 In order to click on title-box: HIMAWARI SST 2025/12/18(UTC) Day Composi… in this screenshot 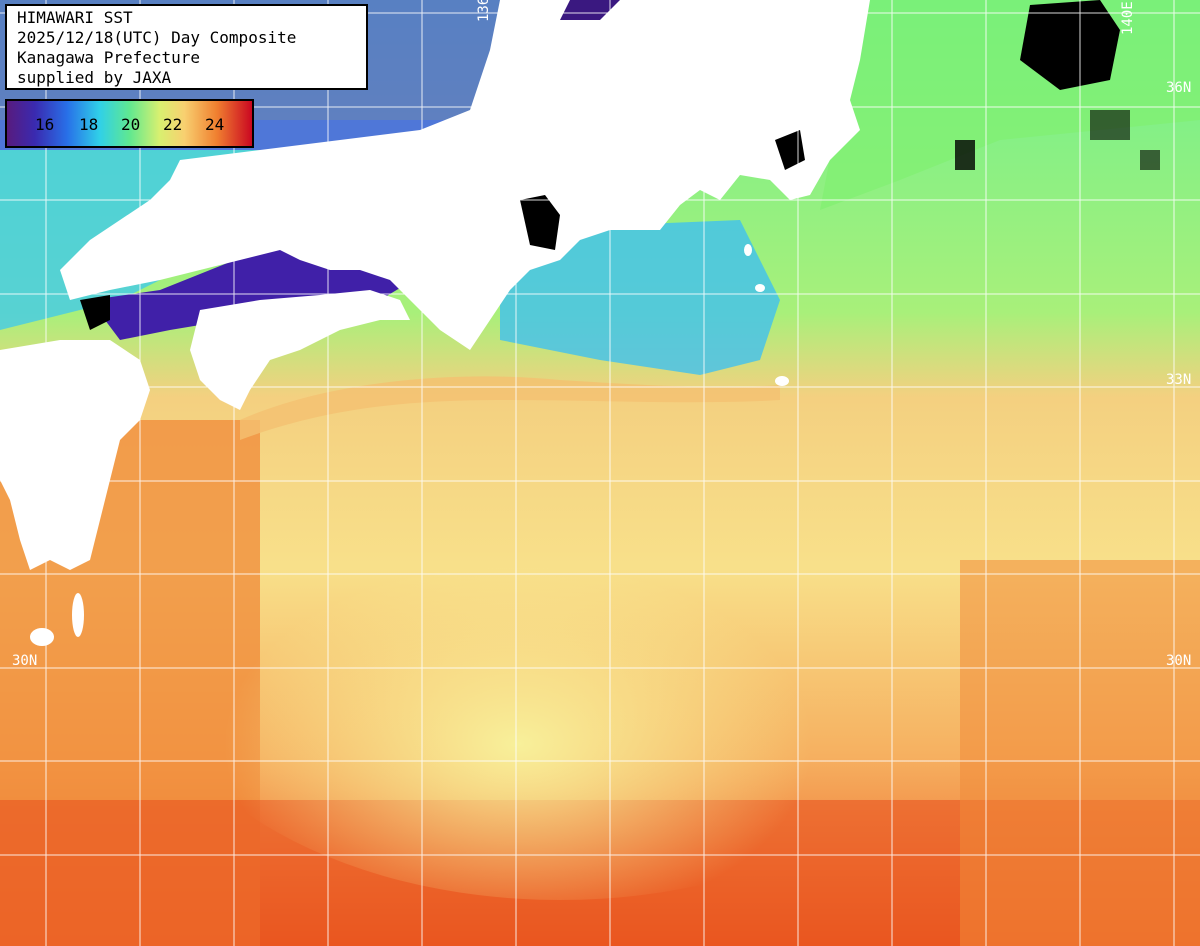, I will do `click(186, 47)`.